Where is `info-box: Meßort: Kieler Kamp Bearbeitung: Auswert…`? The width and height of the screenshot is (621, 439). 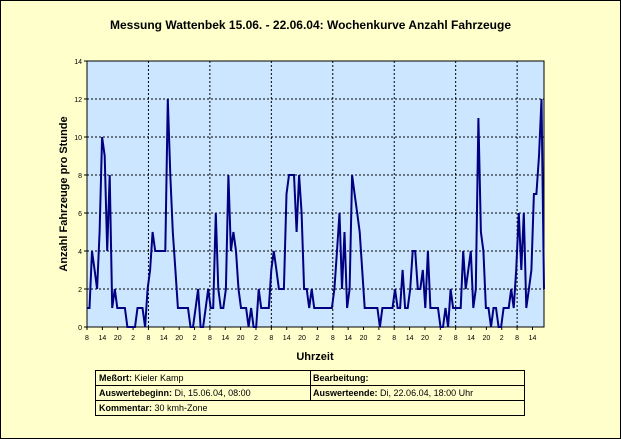 info-box: Meßort: Kieler Kamp Bearbeitung: Auswert… is located at coordinates (310, 393).